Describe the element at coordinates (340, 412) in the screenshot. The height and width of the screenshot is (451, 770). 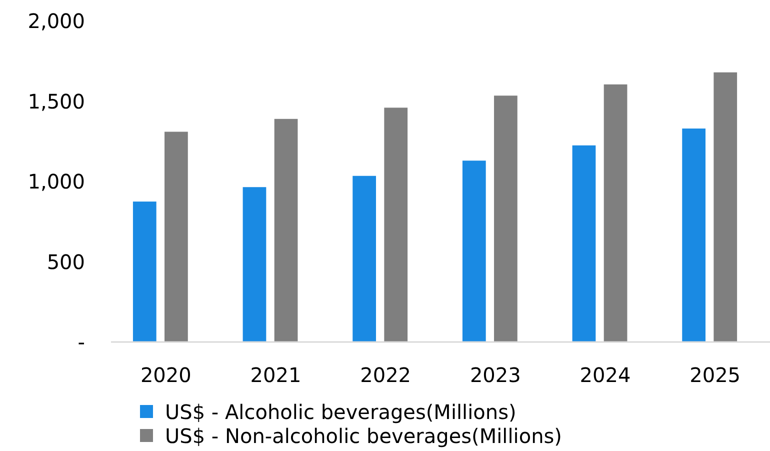
I see `legend-label: US$ - Alcoholic beverages(Millions)` at that location.